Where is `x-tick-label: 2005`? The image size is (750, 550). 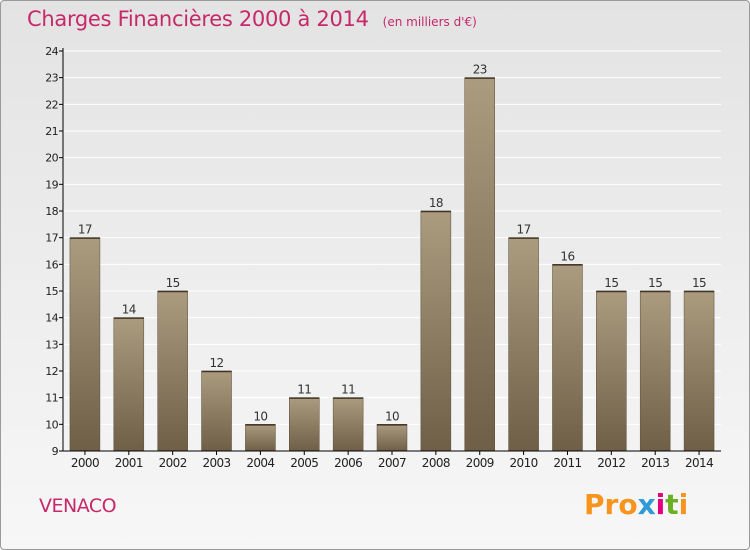 x-tick-label: 2005 is located at coordinates (304, 463).